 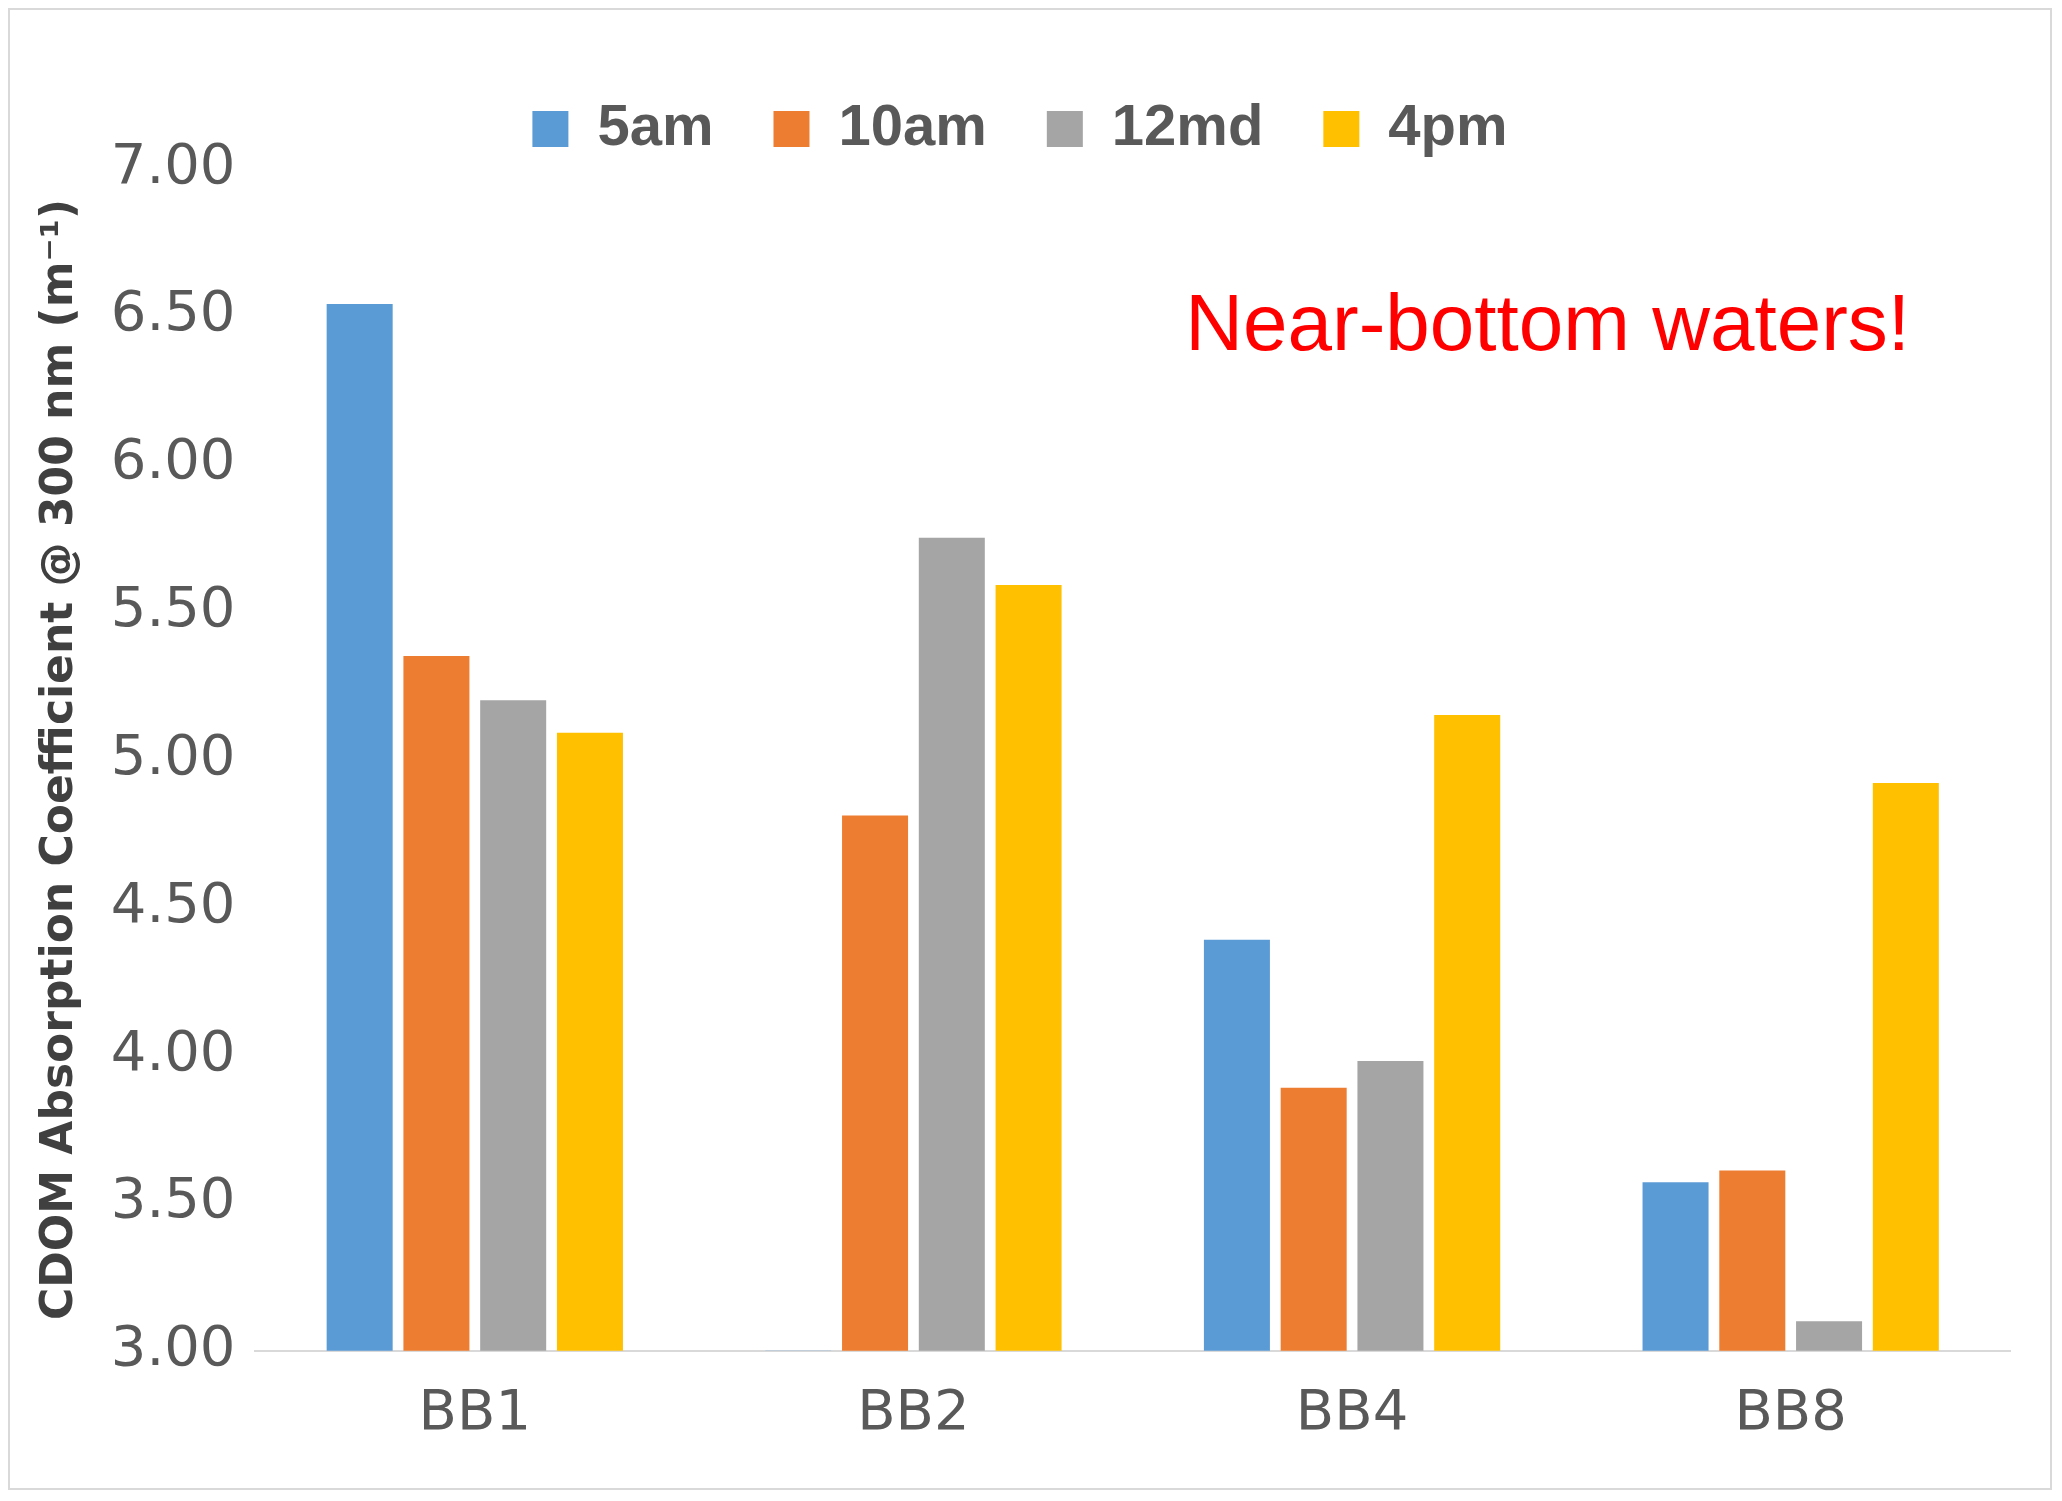 I want to click on x-tick-label: BB8, so click(x=1790, y=1409).